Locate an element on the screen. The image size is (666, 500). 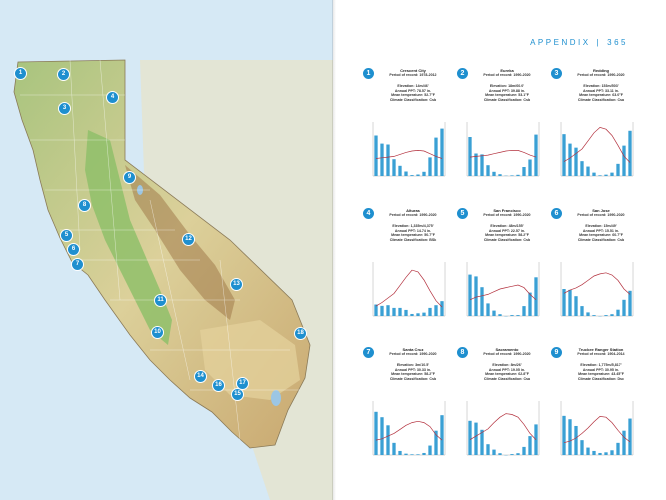
map-marker-8: 8 is located at coordinates (84, 205).